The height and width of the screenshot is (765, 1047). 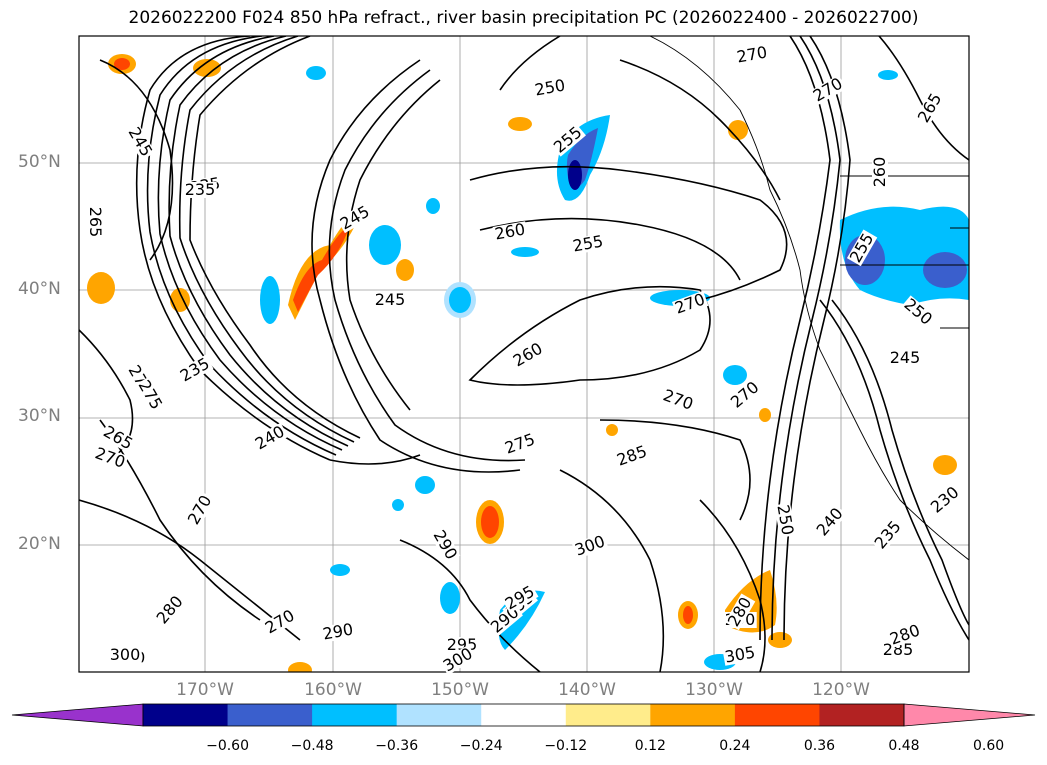 What do you see at coordinates (460, 690) in the screenshot?
I see `lon-label-150w: 150°W` at bounding box center [460, 690].